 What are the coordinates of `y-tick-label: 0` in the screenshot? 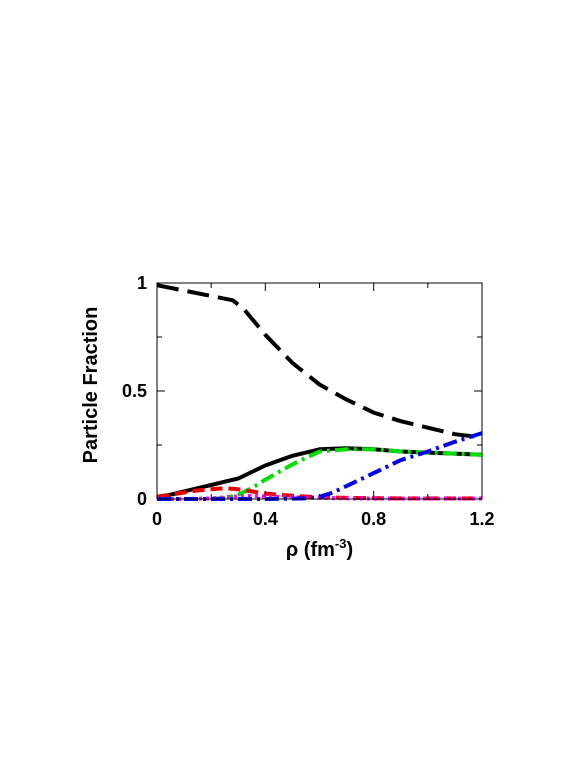 It's located at (142, 499).